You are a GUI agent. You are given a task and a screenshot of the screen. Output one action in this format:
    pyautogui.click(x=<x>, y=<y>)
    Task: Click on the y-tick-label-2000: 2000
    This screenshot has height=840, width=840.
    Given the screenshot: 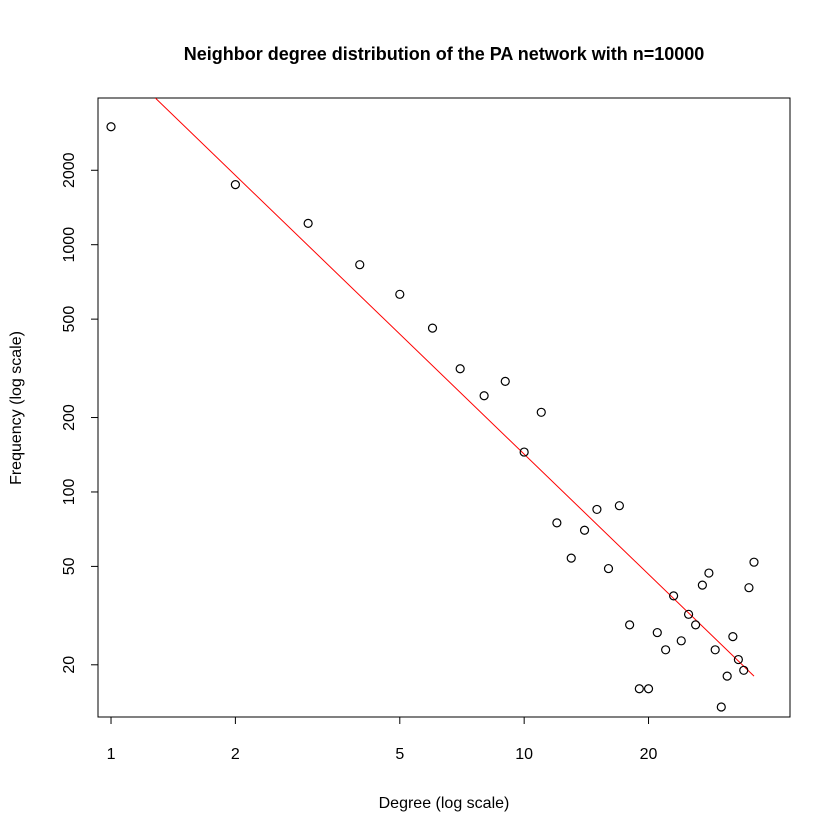 What is the action you would take?
    pyautogui.click(x=69, y=170)
    